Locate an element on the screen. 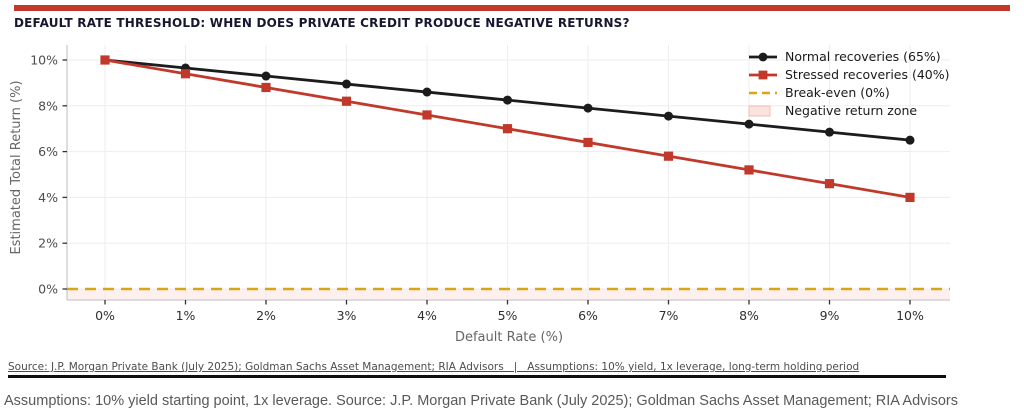 The image size is (1024, 420). legend-item-negative-zone: Negative return zone is located at coordinates (849, 110).